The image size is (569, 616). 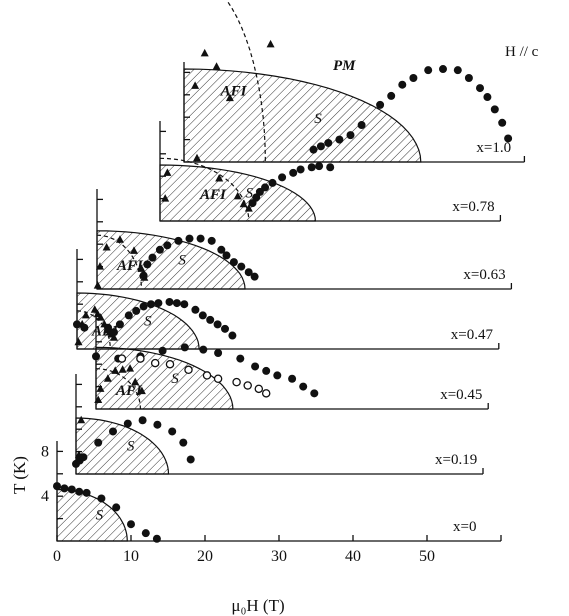 I want to click on afi-boundary, so click(x=245, y=81).